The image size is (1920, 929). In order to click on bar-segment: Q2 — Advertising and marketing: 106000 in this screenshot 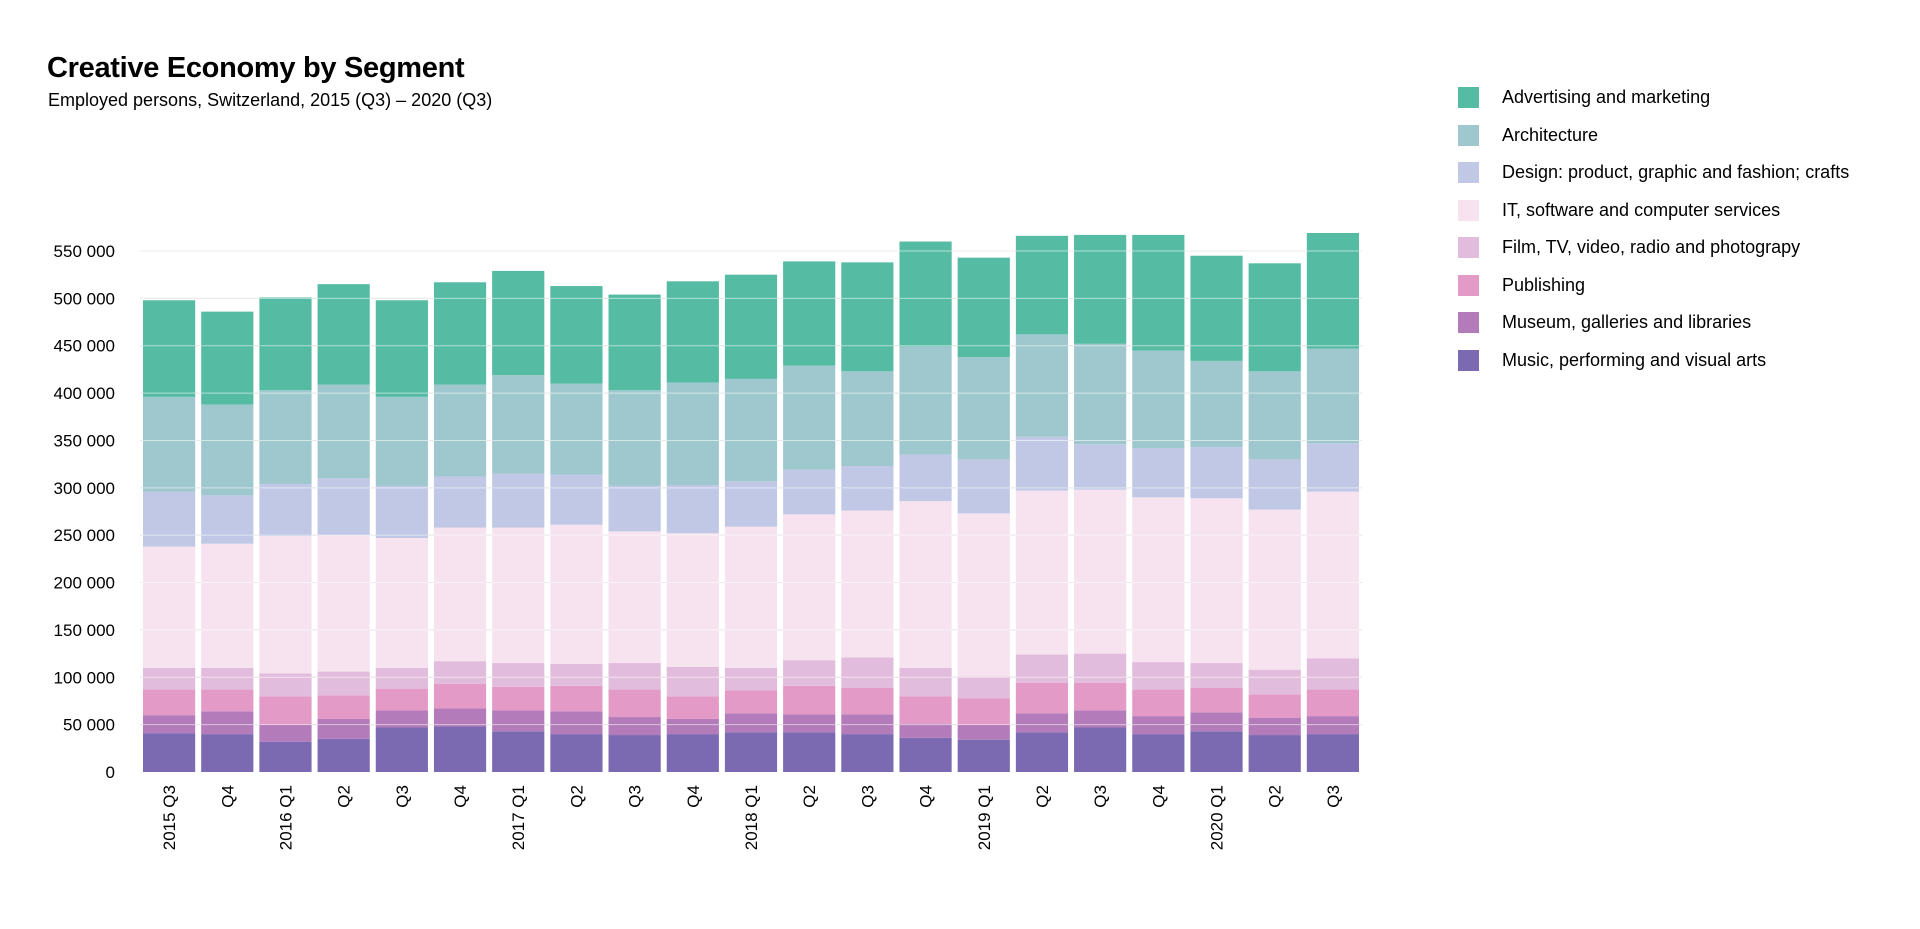, I will do `click(343, 334)`.